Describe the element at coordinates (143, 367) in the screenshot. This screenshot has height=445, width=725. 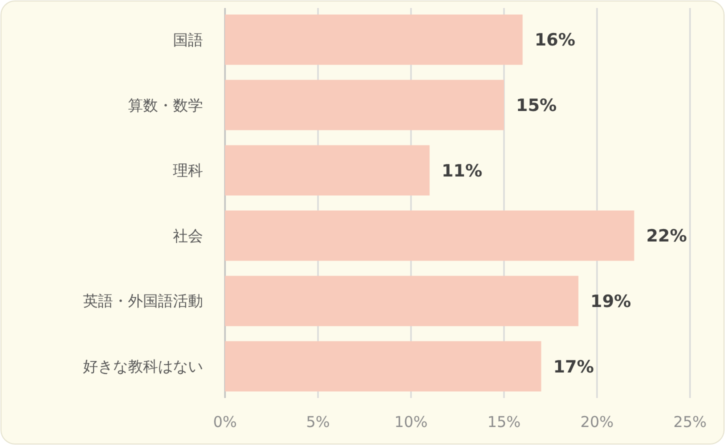
I see `y-tick-label: 好きな教科はない` at that location.